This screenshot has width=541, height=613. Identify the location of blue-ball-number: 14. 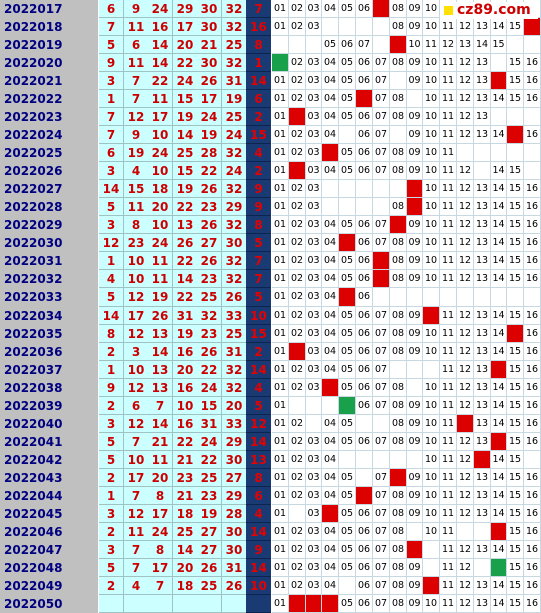
(258, 442).